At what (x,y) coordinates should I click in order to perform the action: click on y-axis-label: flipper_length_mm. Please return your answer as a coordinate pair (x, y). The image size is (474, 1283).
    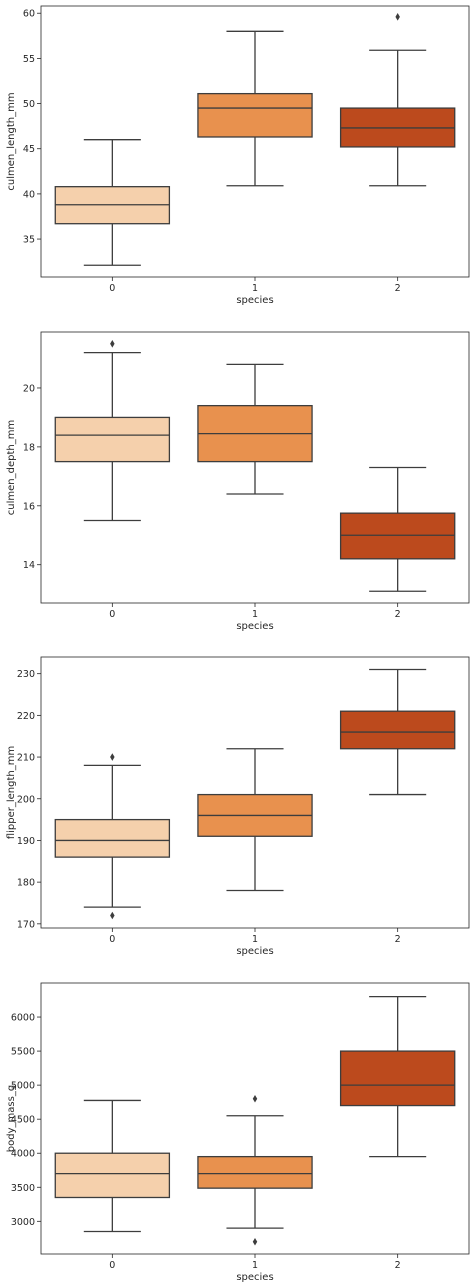
    Looking at the image, I should click on (11, 792).